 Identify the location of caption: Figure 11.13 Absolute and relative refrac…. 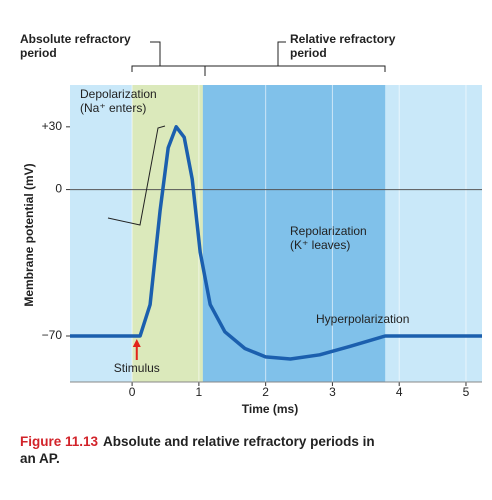
(197, 450).